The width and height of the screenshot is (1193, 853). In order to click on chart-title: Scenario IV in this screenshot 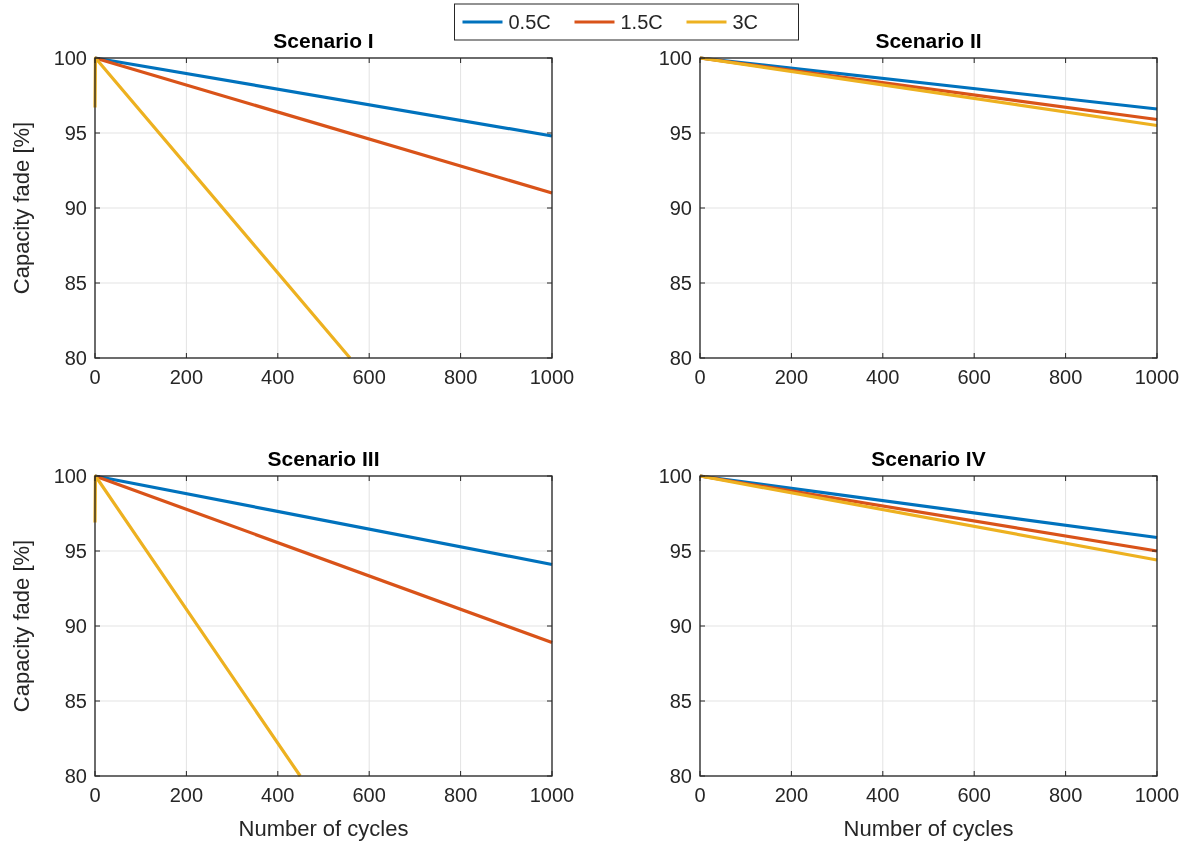, I will do `click(928, 458)`.